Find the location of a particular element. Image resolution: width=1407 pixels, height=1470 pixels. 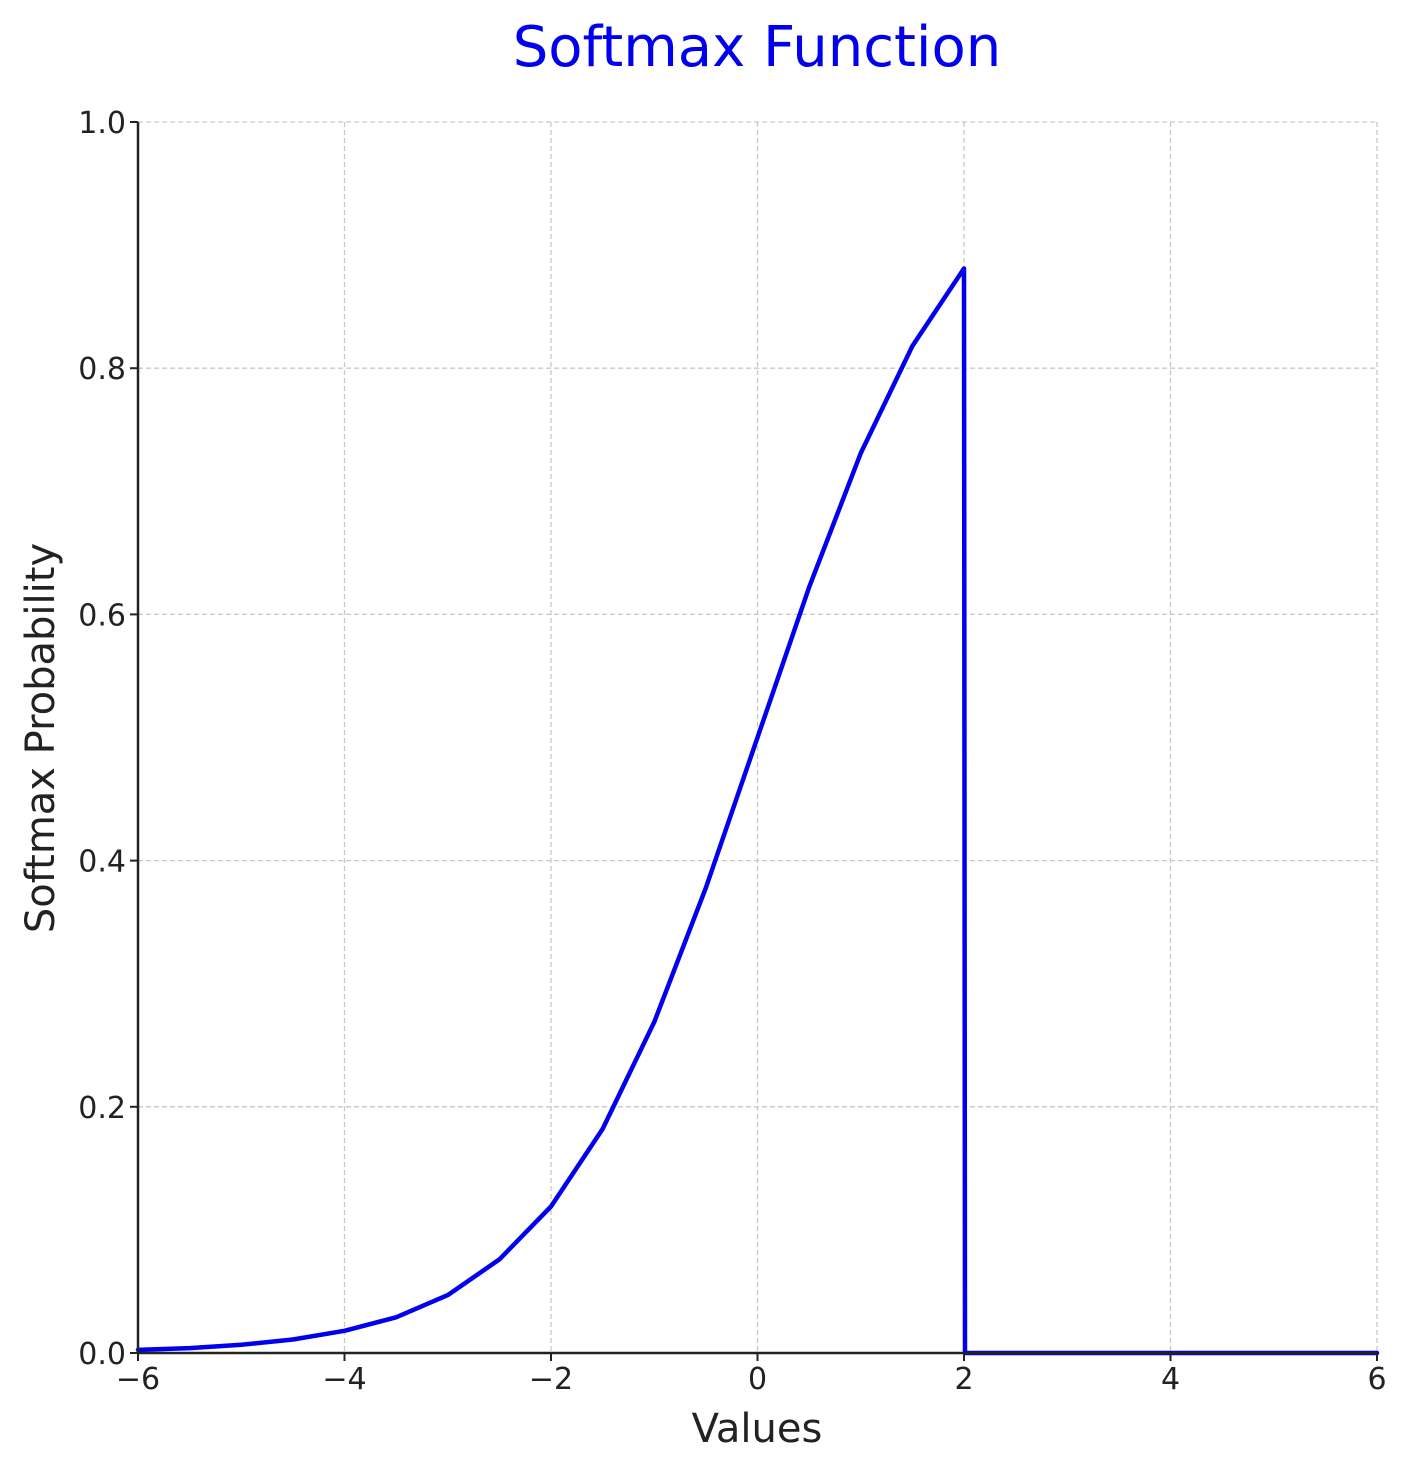

x-tick-label: 6 is located at coordinates (1376, 1379).